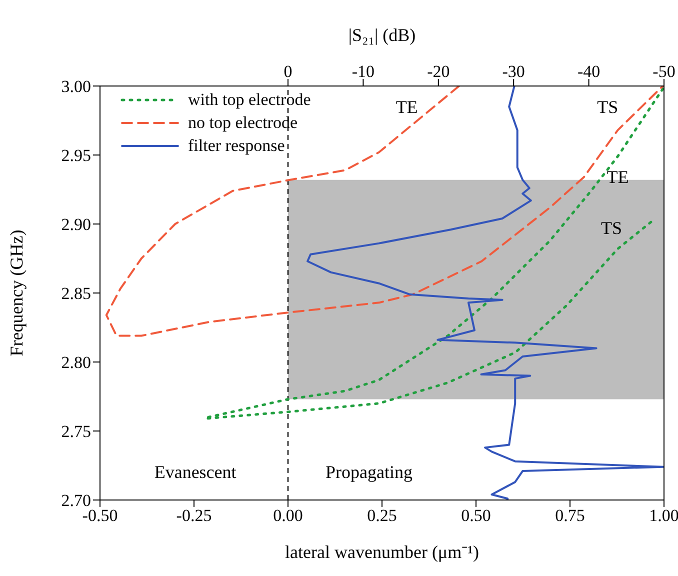 The height and width of the screenshot is (576, 678). I want to click on x-tick-label: -0.25, so click(194, 516).